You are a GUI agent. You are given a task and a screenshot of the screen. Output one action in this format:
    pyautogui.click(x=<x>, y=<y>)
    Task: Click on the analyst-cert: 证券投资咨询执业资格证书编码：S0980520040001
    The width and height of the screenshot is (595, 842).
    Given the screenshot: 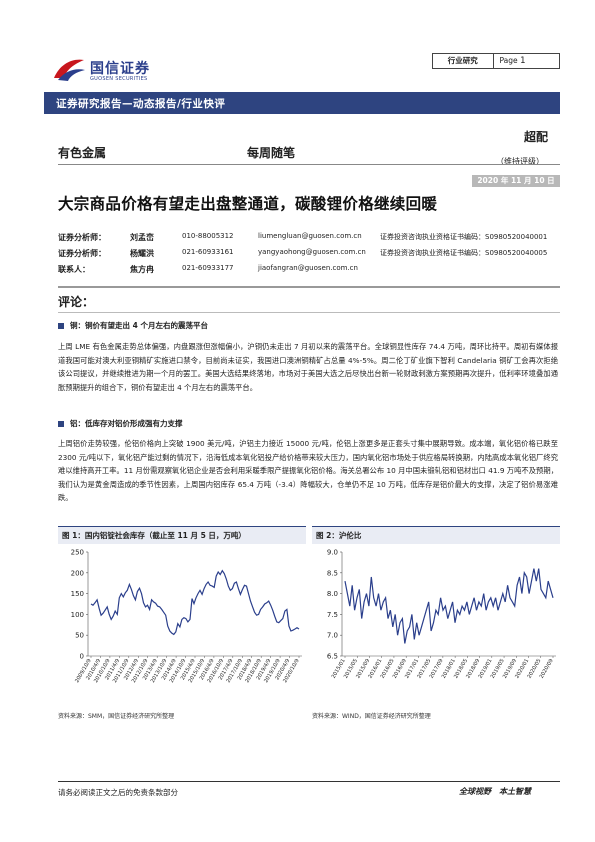 What is the action you would take?
    pyautogui.click(x=464, y=237)
    